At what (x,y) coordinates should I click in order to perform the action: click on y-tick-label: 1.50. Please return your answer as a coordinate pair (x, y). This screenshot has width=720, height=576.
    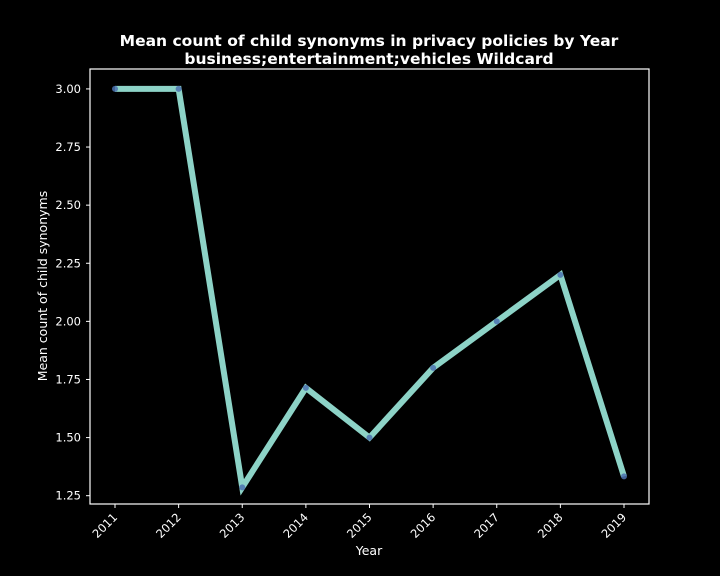
    Looking at the image, I should click on (68, 438).